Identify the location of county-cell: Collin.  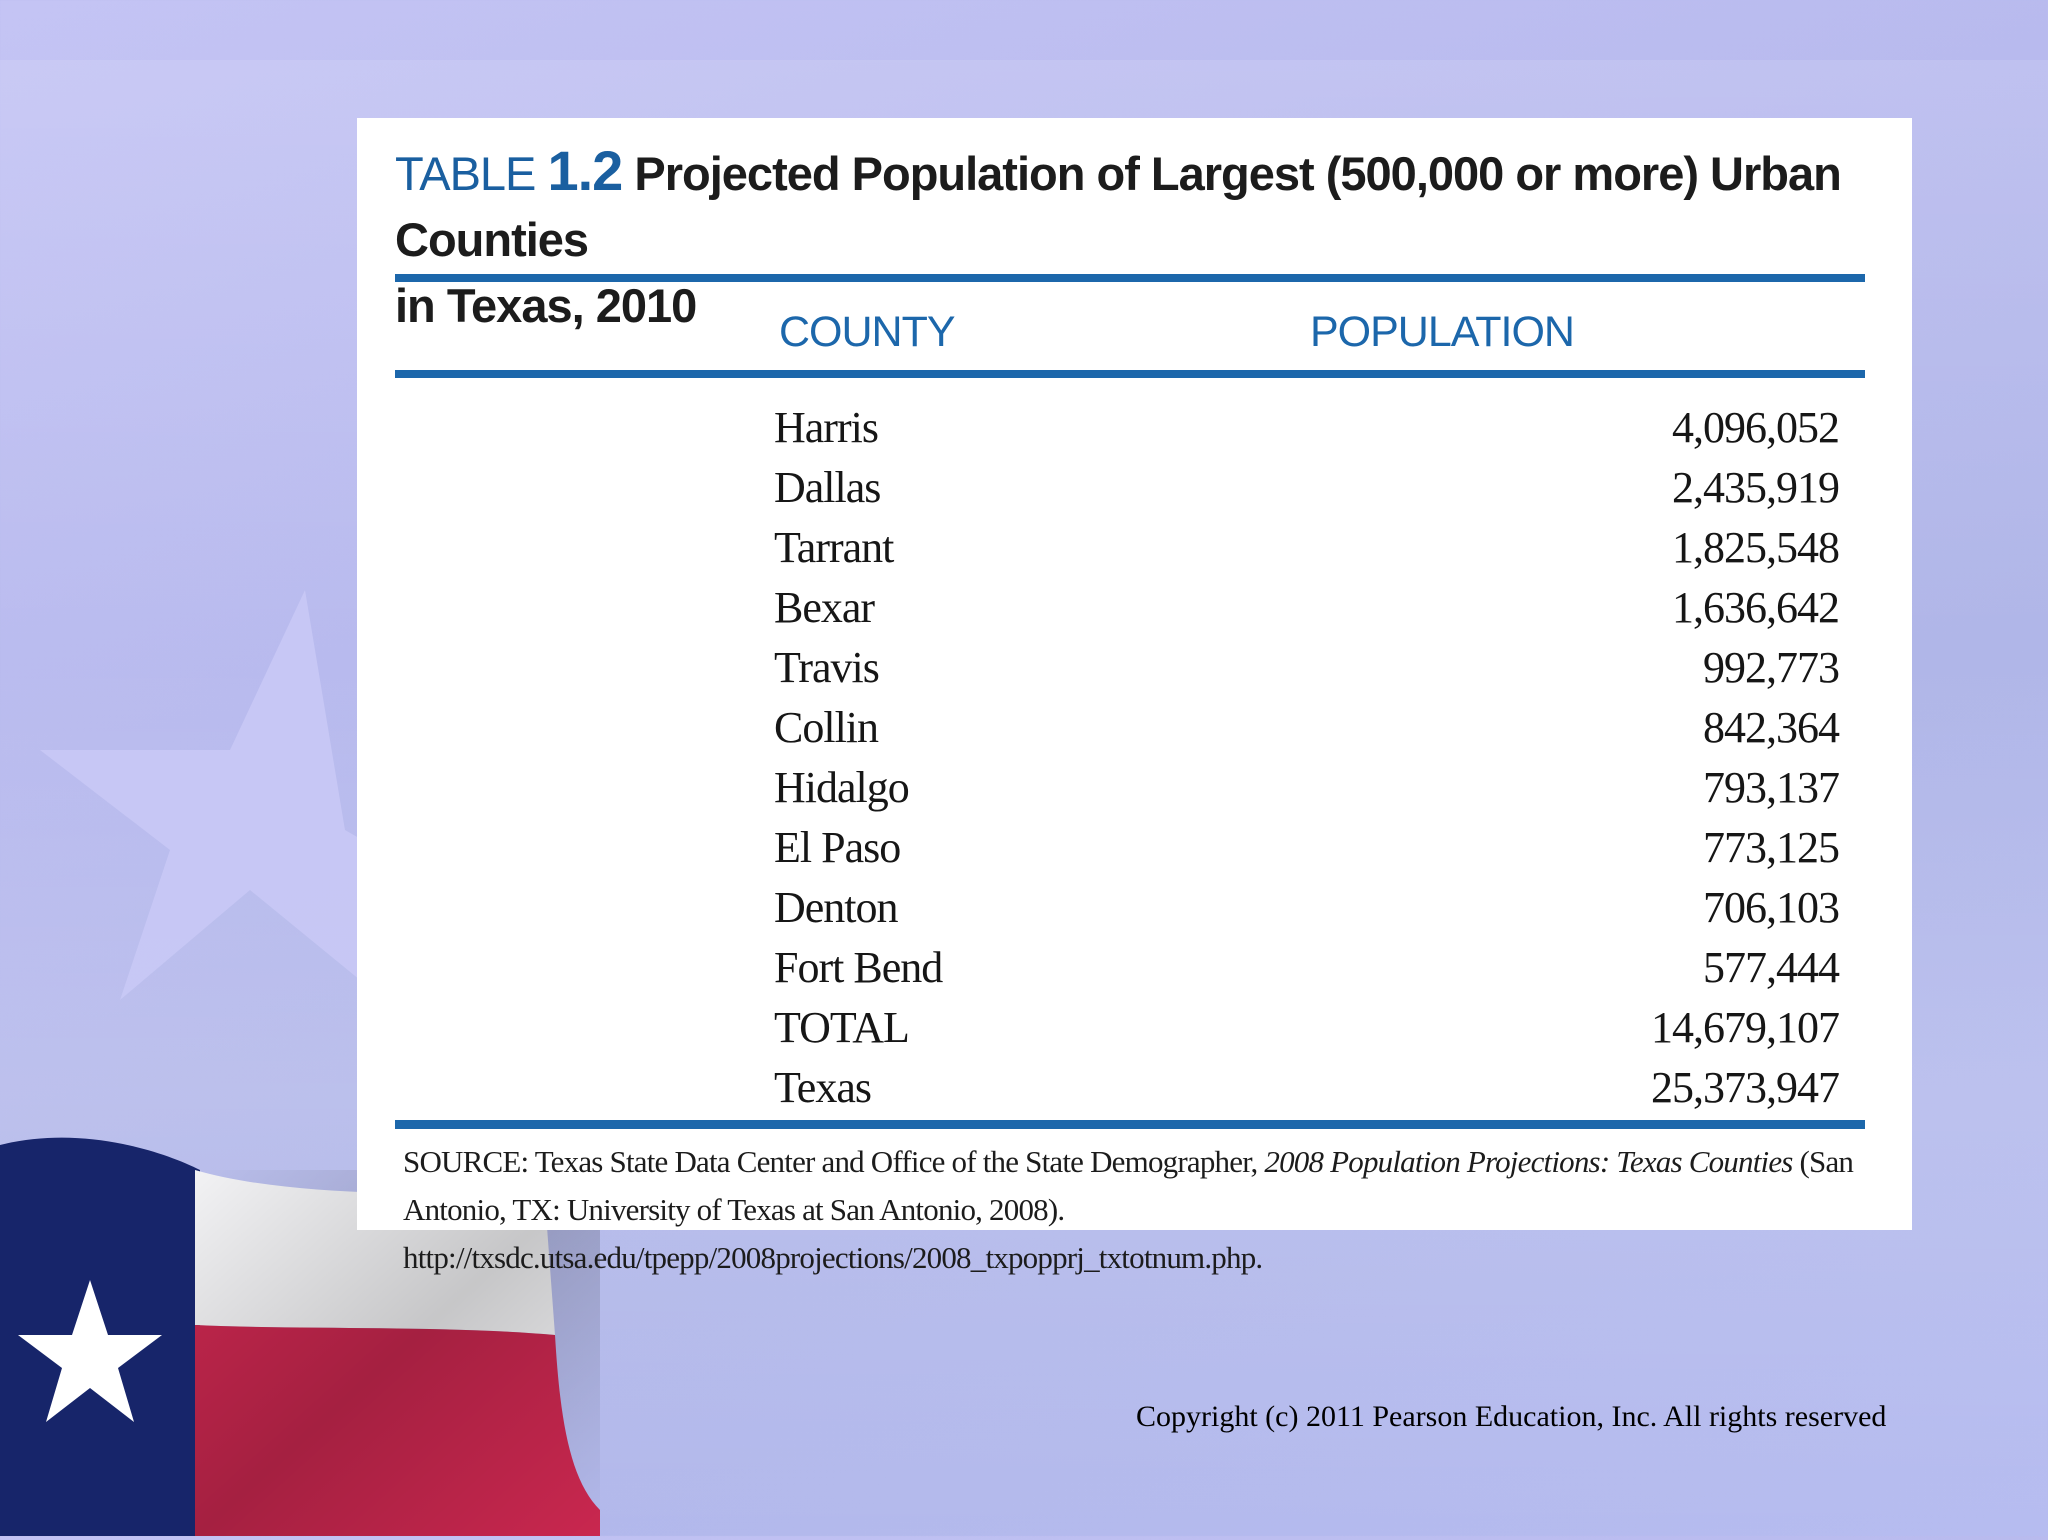
(826, 727).